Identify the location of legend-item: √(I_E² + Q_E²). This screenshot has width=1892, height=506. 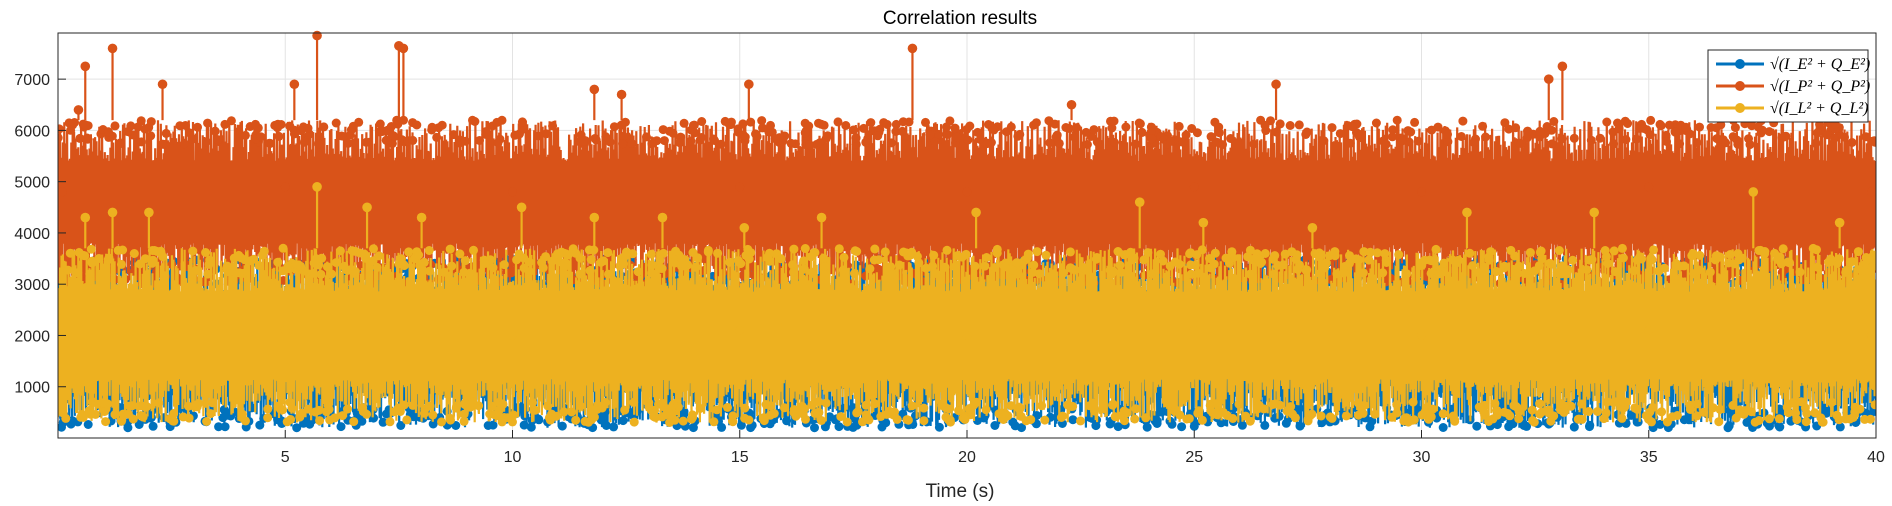
(1793, 64).